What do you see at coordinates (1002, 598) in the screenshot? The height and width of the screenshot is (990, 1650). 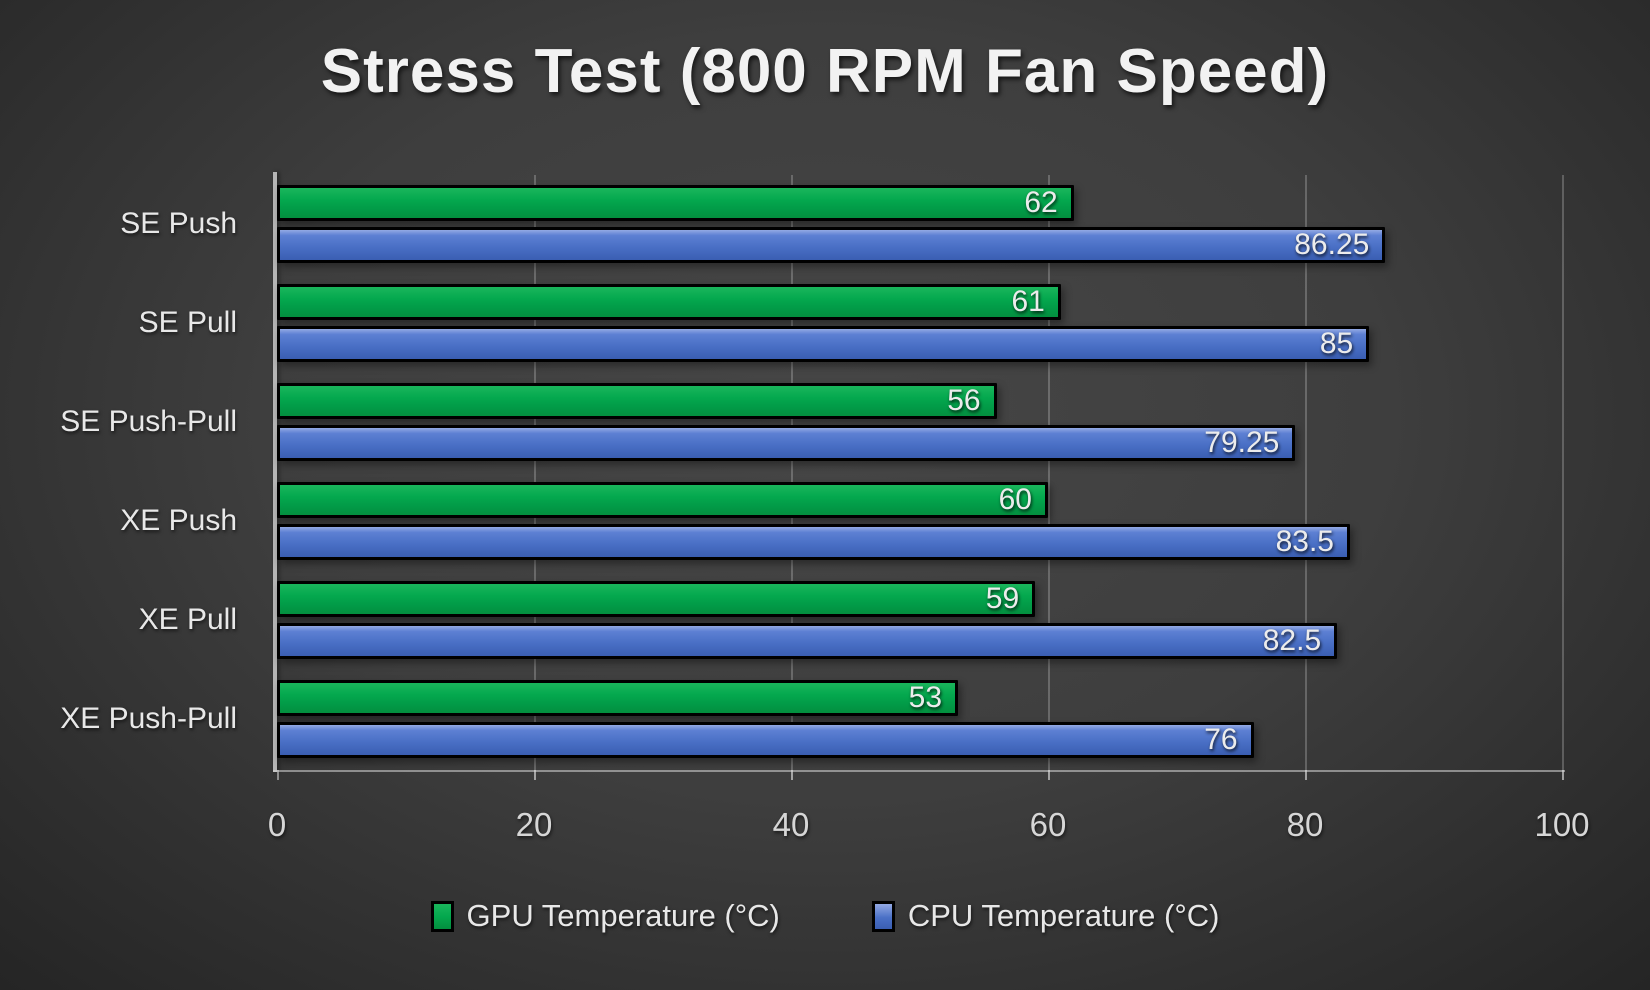 I see `bar-value-label: 59` at bounding box center [1002, 598].